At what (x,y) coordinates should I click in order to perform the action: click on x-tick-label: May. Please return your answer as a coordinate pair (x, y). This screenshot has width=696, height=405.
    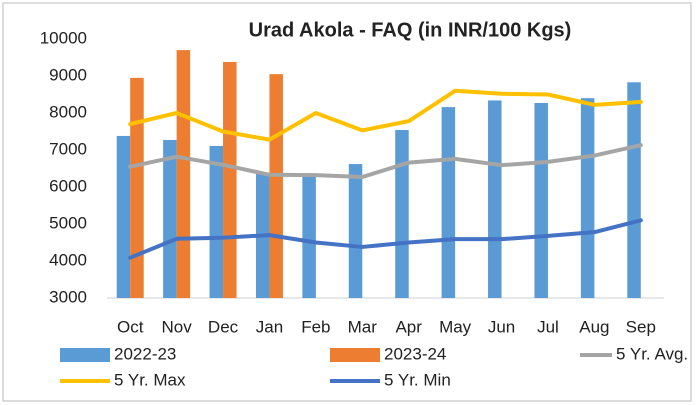
    Looking at the image, I should click on (455, 326).